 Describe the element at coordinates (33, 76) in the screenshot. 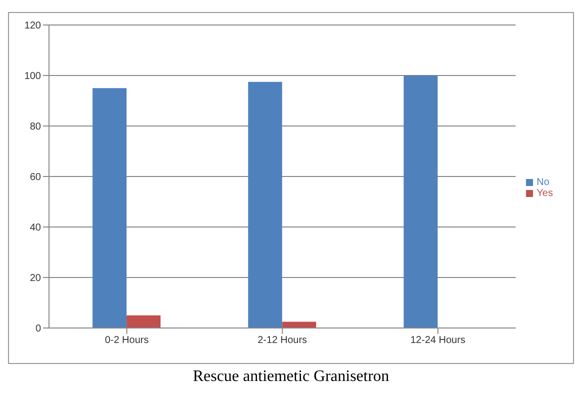

I see `y-tick-label: 100` at that location.